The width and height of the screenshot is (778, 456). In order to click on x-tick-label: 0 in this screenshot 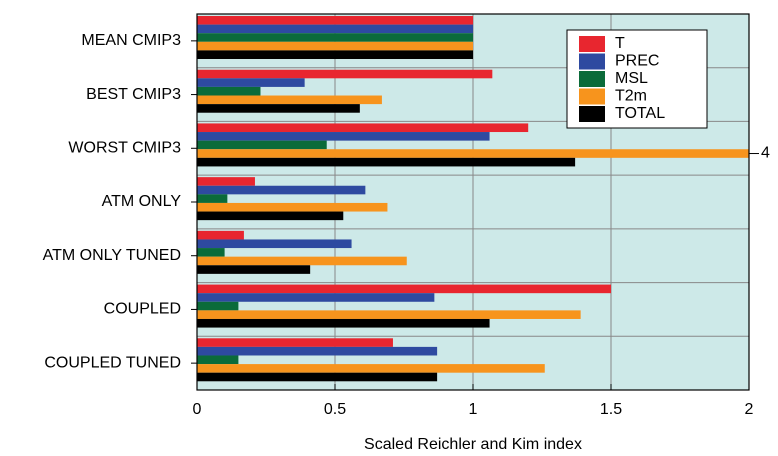, I will do `click(197, 409)`.